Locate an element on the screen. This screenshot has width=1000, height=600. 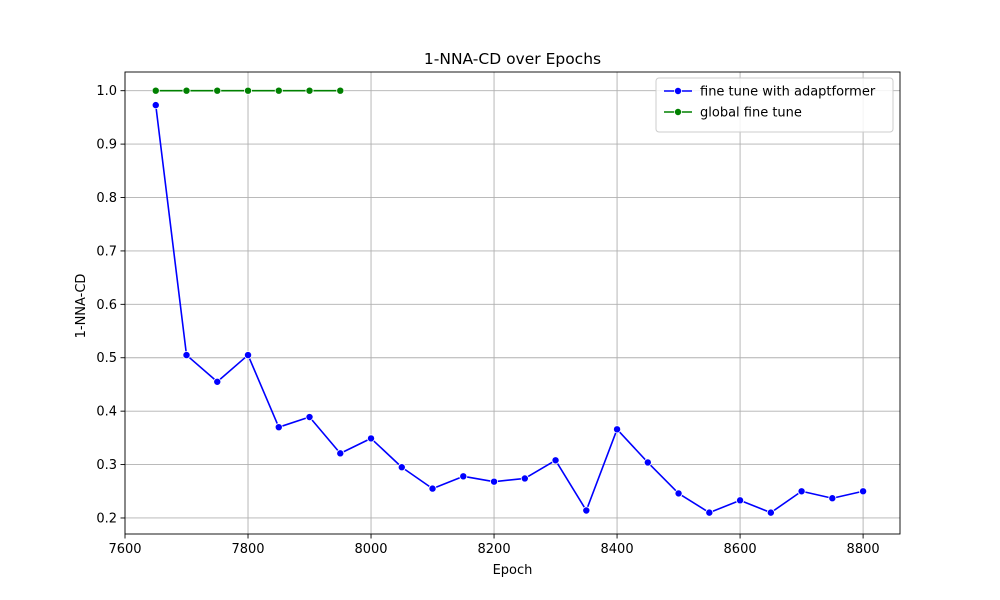
legend-box is located at coordinates (774, 105).